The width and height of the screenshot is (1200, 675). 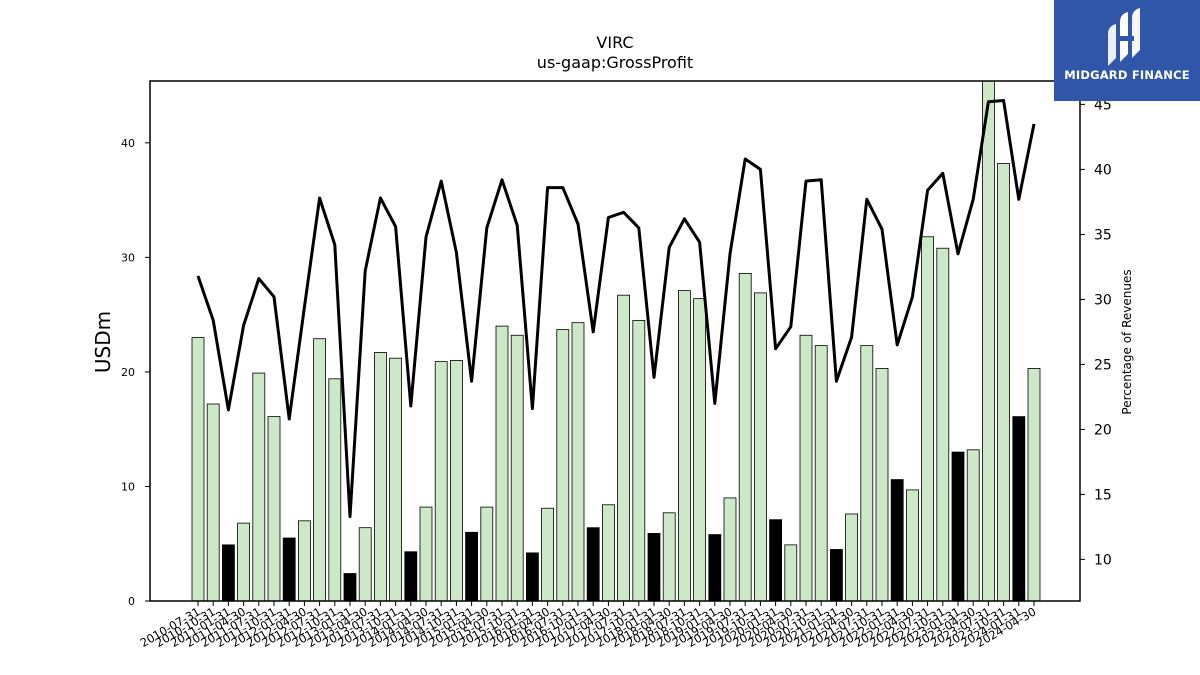 I want to click on y-tick-label: 40, so click(x=128, y=143).